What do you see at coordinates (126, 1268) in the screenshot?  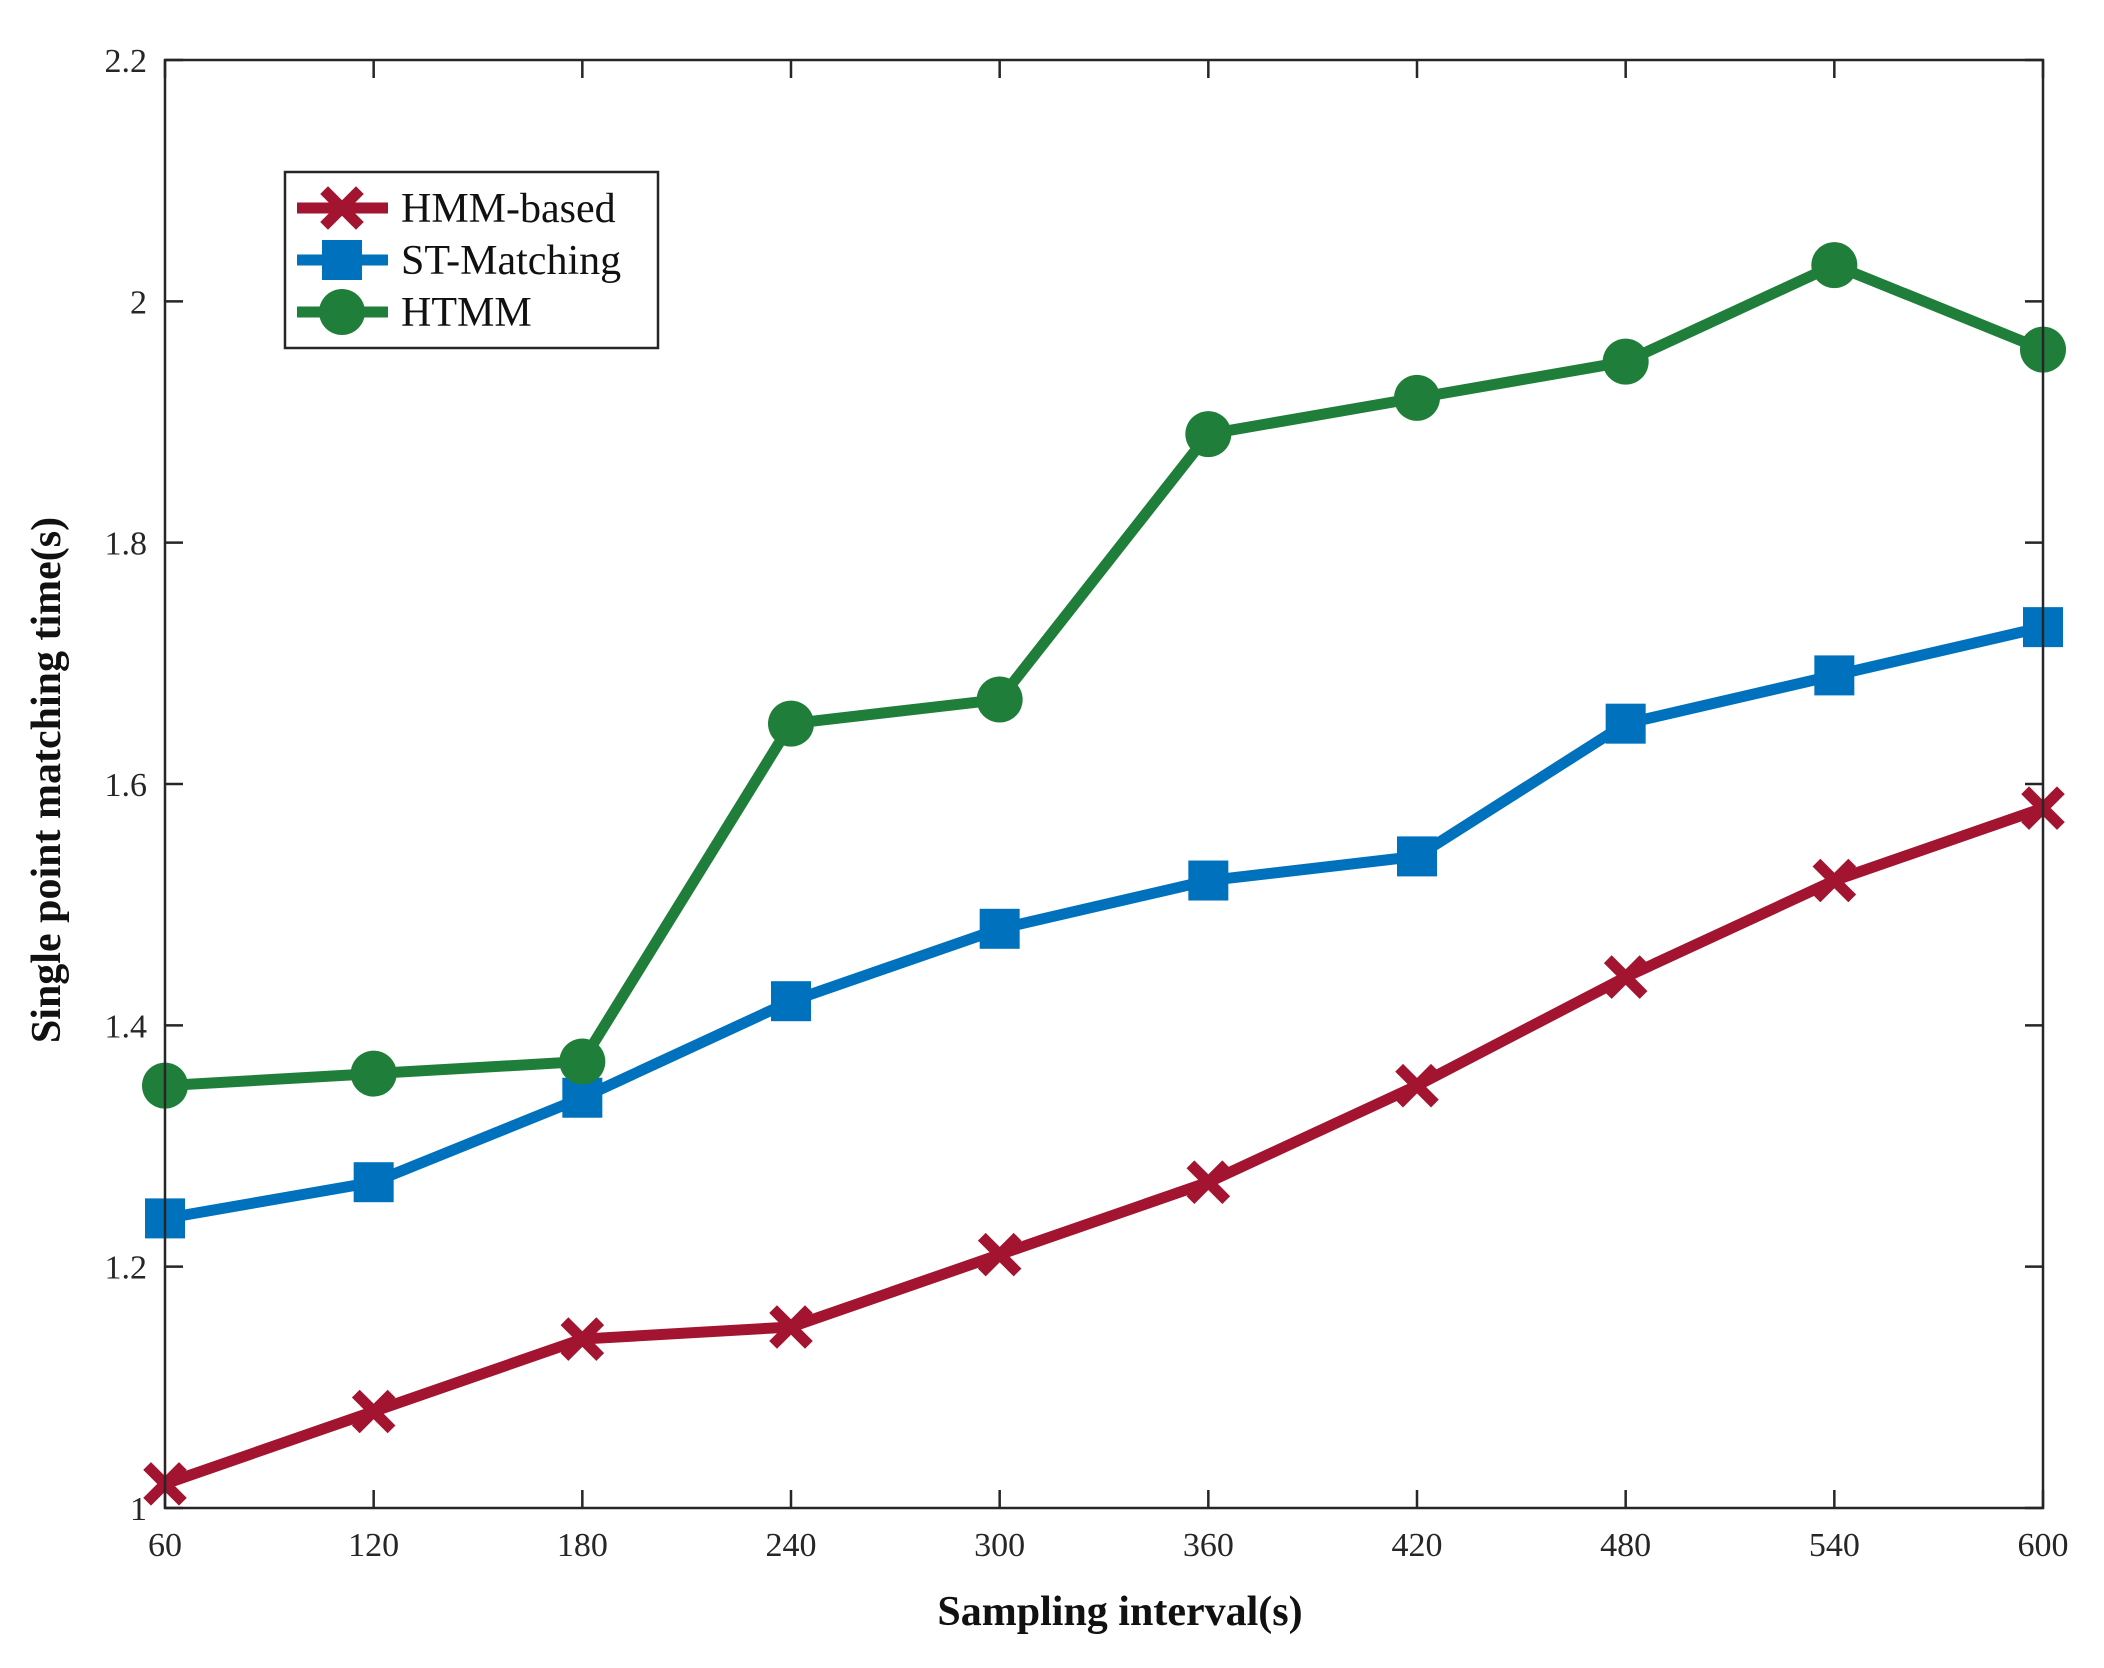 I see `y-tick-label: 1.2` at bounding box center [126, 1268].